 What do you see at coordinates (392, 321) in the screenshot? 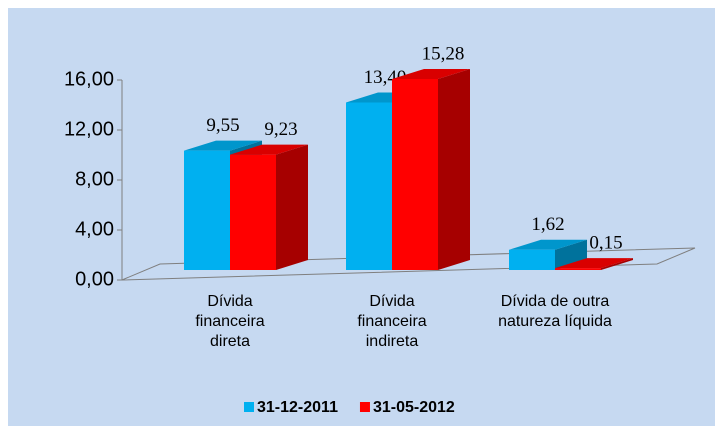
I see `x-tick-label: Dívida financeira indireta` at bounding box center [392, 321].